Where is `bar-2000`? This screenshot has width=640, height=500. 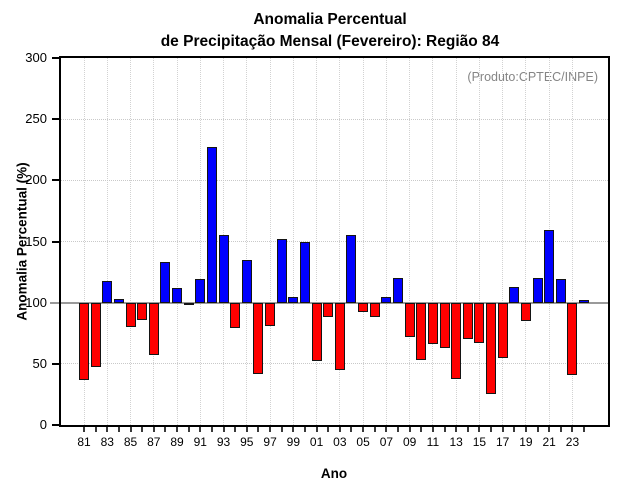
bar-2000 is located at coordinates (304, 272).